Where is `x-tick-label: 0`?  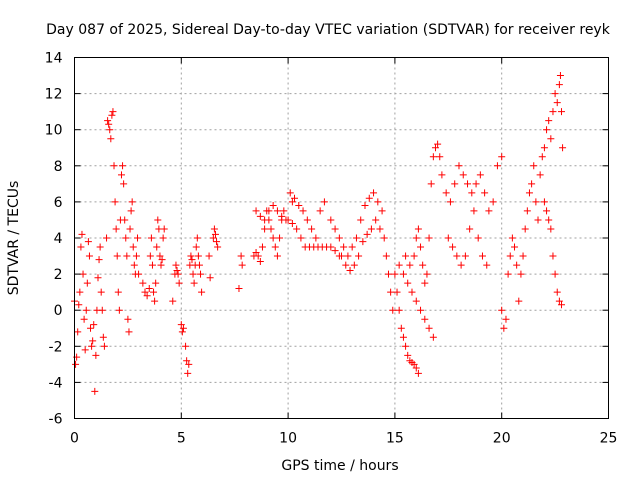 x-tick-label: 0 is located at coordinates (74, 439).